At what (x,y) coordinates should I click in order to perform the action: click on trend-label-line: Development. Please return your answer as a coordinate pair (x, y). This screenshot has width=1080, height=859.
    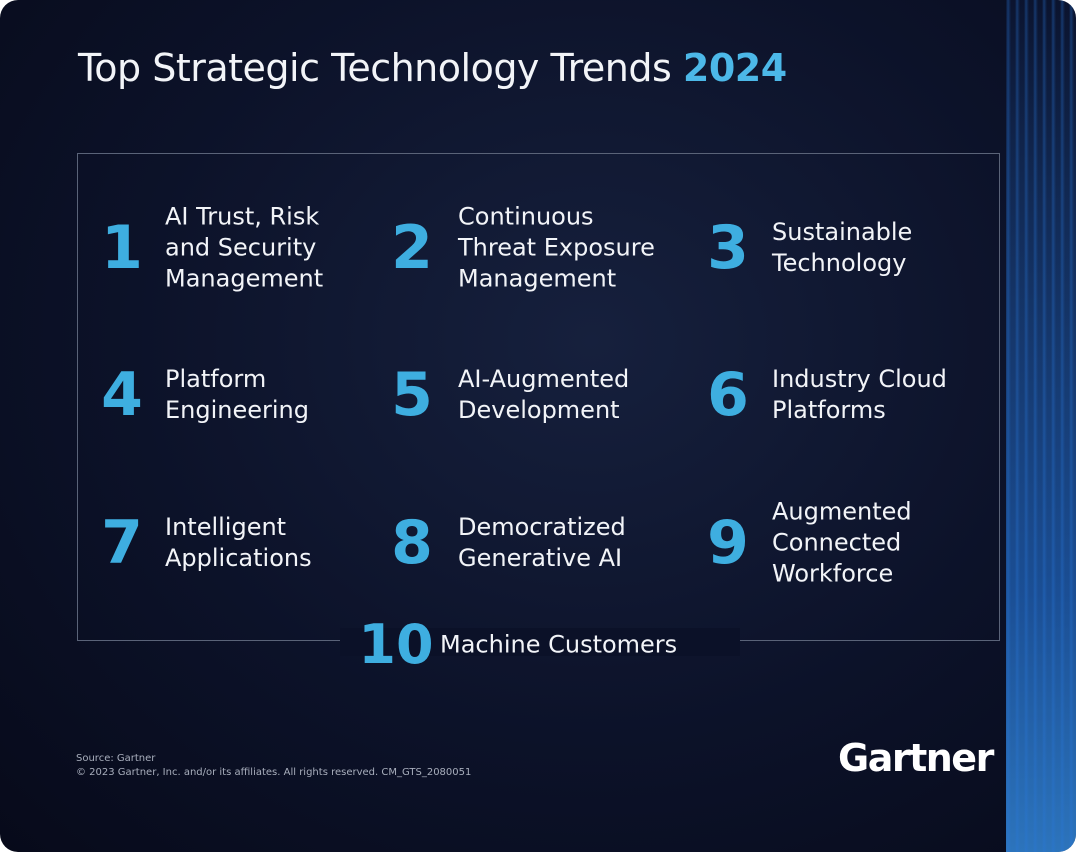
    Looking at the image, I should click on (539, 410).